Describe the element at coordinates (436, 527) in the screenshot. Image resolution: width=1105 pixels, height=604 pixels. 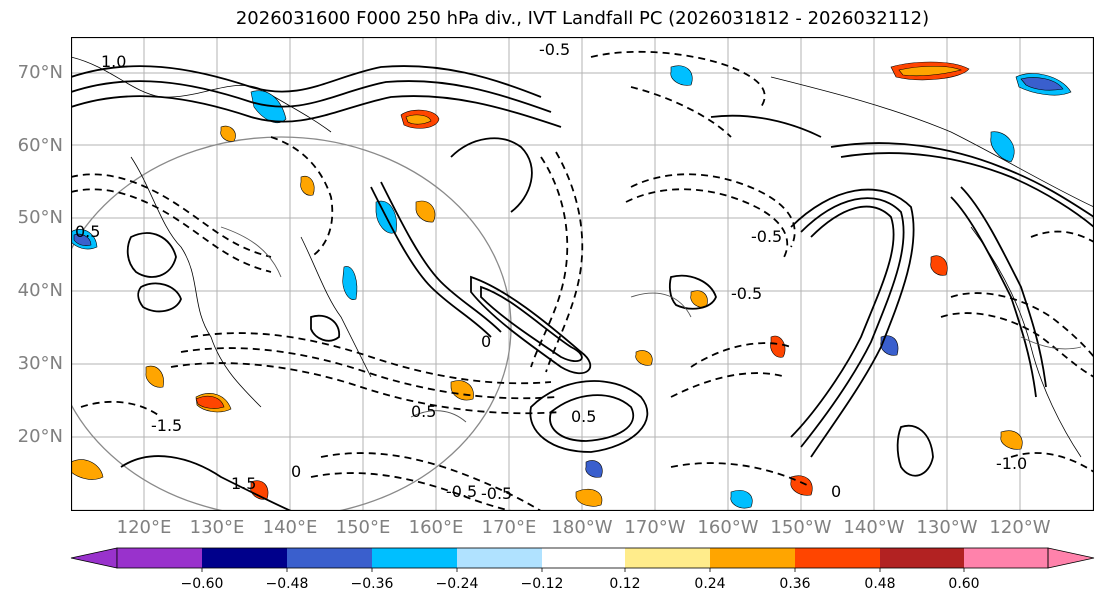
I see `lon-label-160e: 160°E` at that location.